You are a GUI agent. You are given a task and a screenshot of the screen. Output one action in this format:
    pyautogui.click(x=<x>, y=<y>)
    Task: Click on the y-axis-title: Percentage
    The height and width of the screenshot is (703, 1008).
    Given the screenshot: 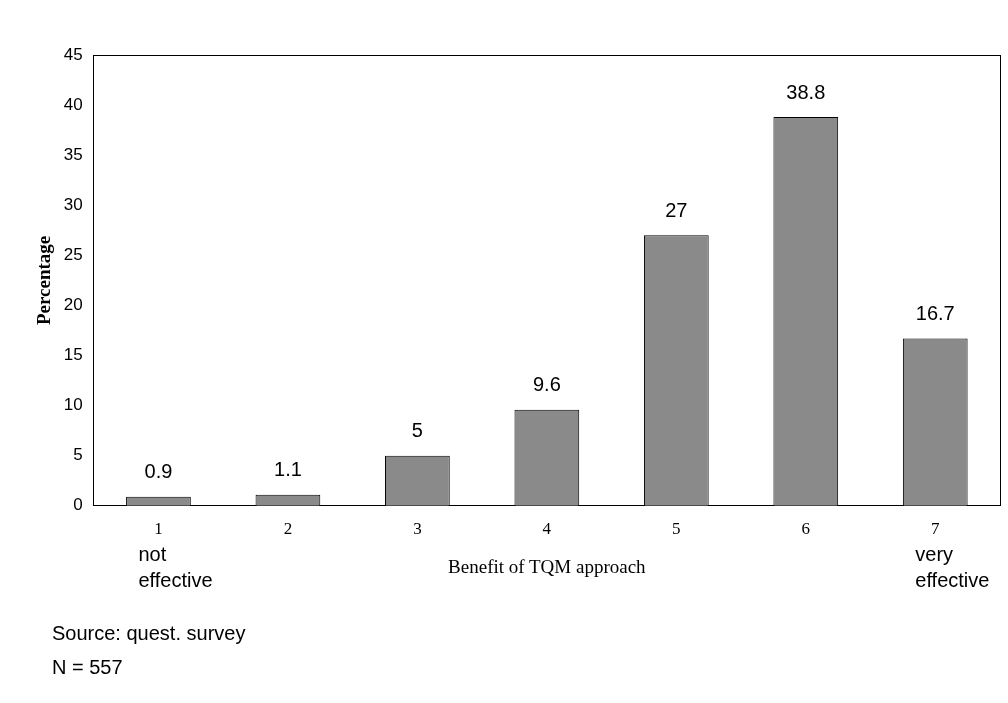 What is the action you would take?
    pyautogui.click(x=44, y=280)
    